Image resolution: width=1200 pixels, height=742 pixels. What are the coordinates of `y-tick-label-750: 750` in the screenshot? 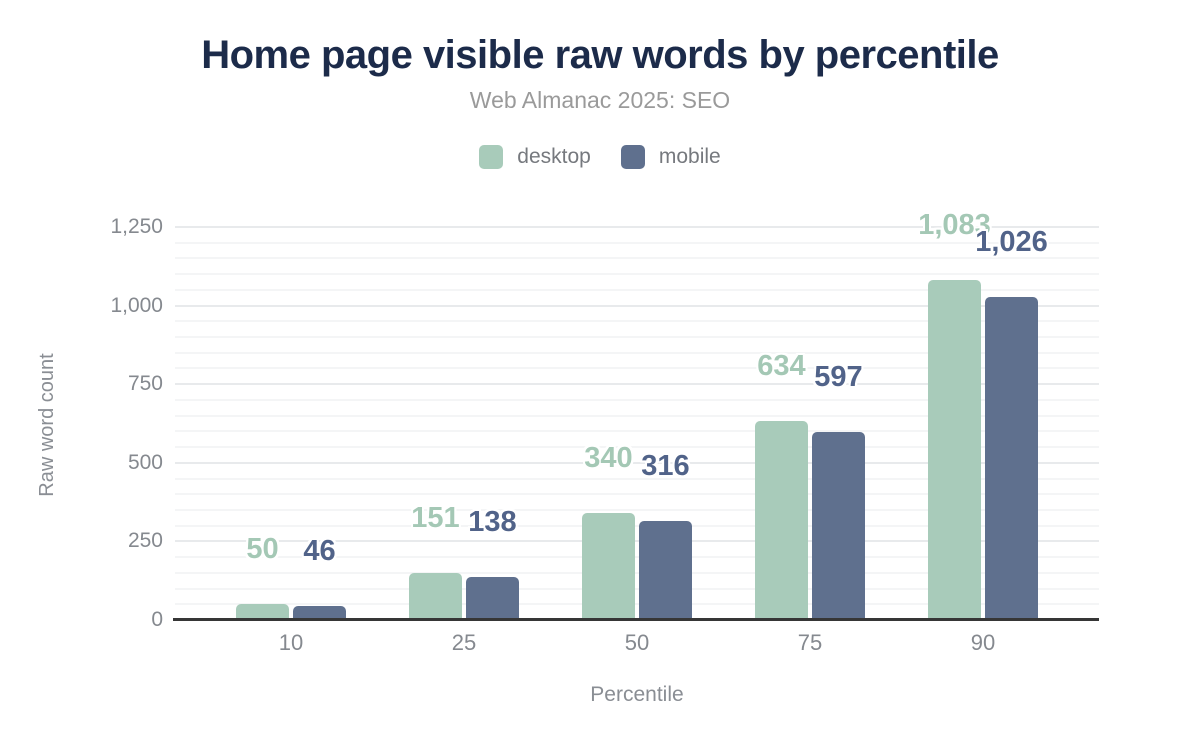 It's located at (145, 384).